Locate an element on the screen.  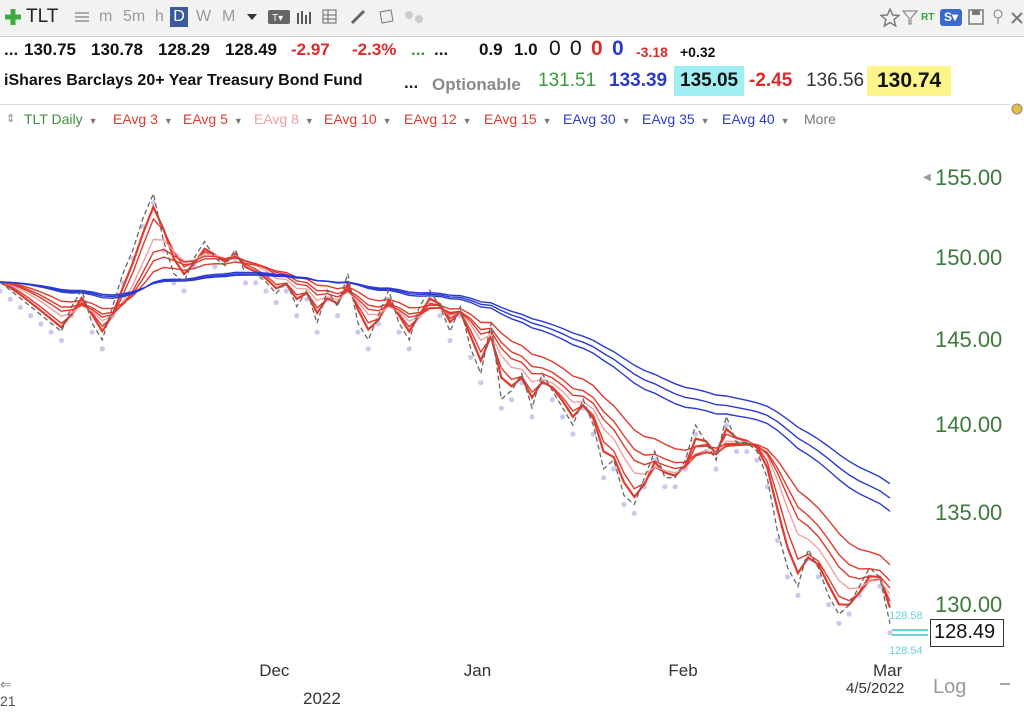
settings-icon is located at coordinates (1017, 109).